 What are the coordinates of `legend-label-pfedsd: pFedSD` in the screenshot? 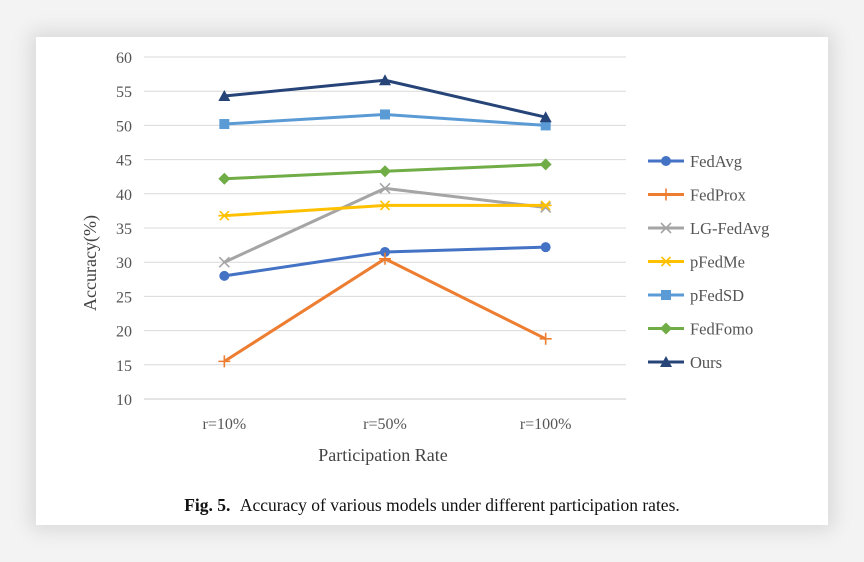 It's located at (717, 295).